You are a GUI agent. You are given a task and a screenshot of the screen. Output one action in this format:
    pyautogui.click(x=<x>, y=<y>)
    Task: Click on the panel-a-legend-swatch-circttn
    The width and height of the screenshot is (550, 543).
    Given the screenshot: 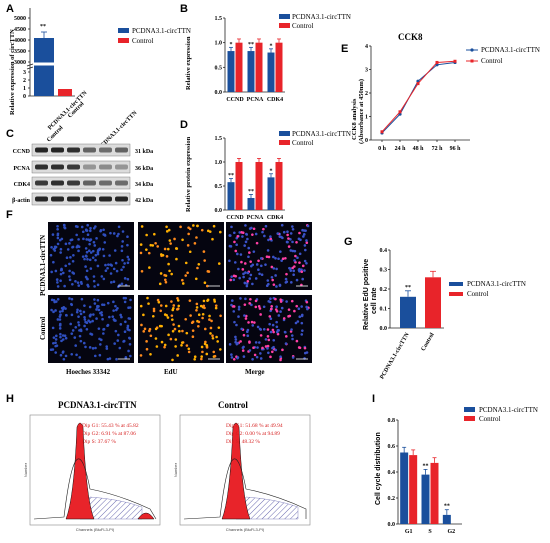 What is the action you would take?
    pyautogui.click(x=123, y=30)
    